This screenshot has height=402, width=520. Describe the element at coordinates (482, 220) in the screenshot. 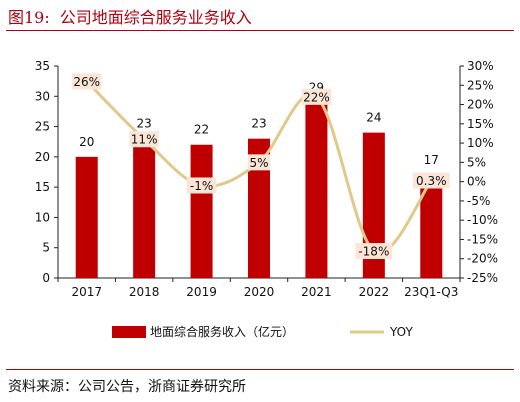

I see `right-tick-label: -10%` at that location.